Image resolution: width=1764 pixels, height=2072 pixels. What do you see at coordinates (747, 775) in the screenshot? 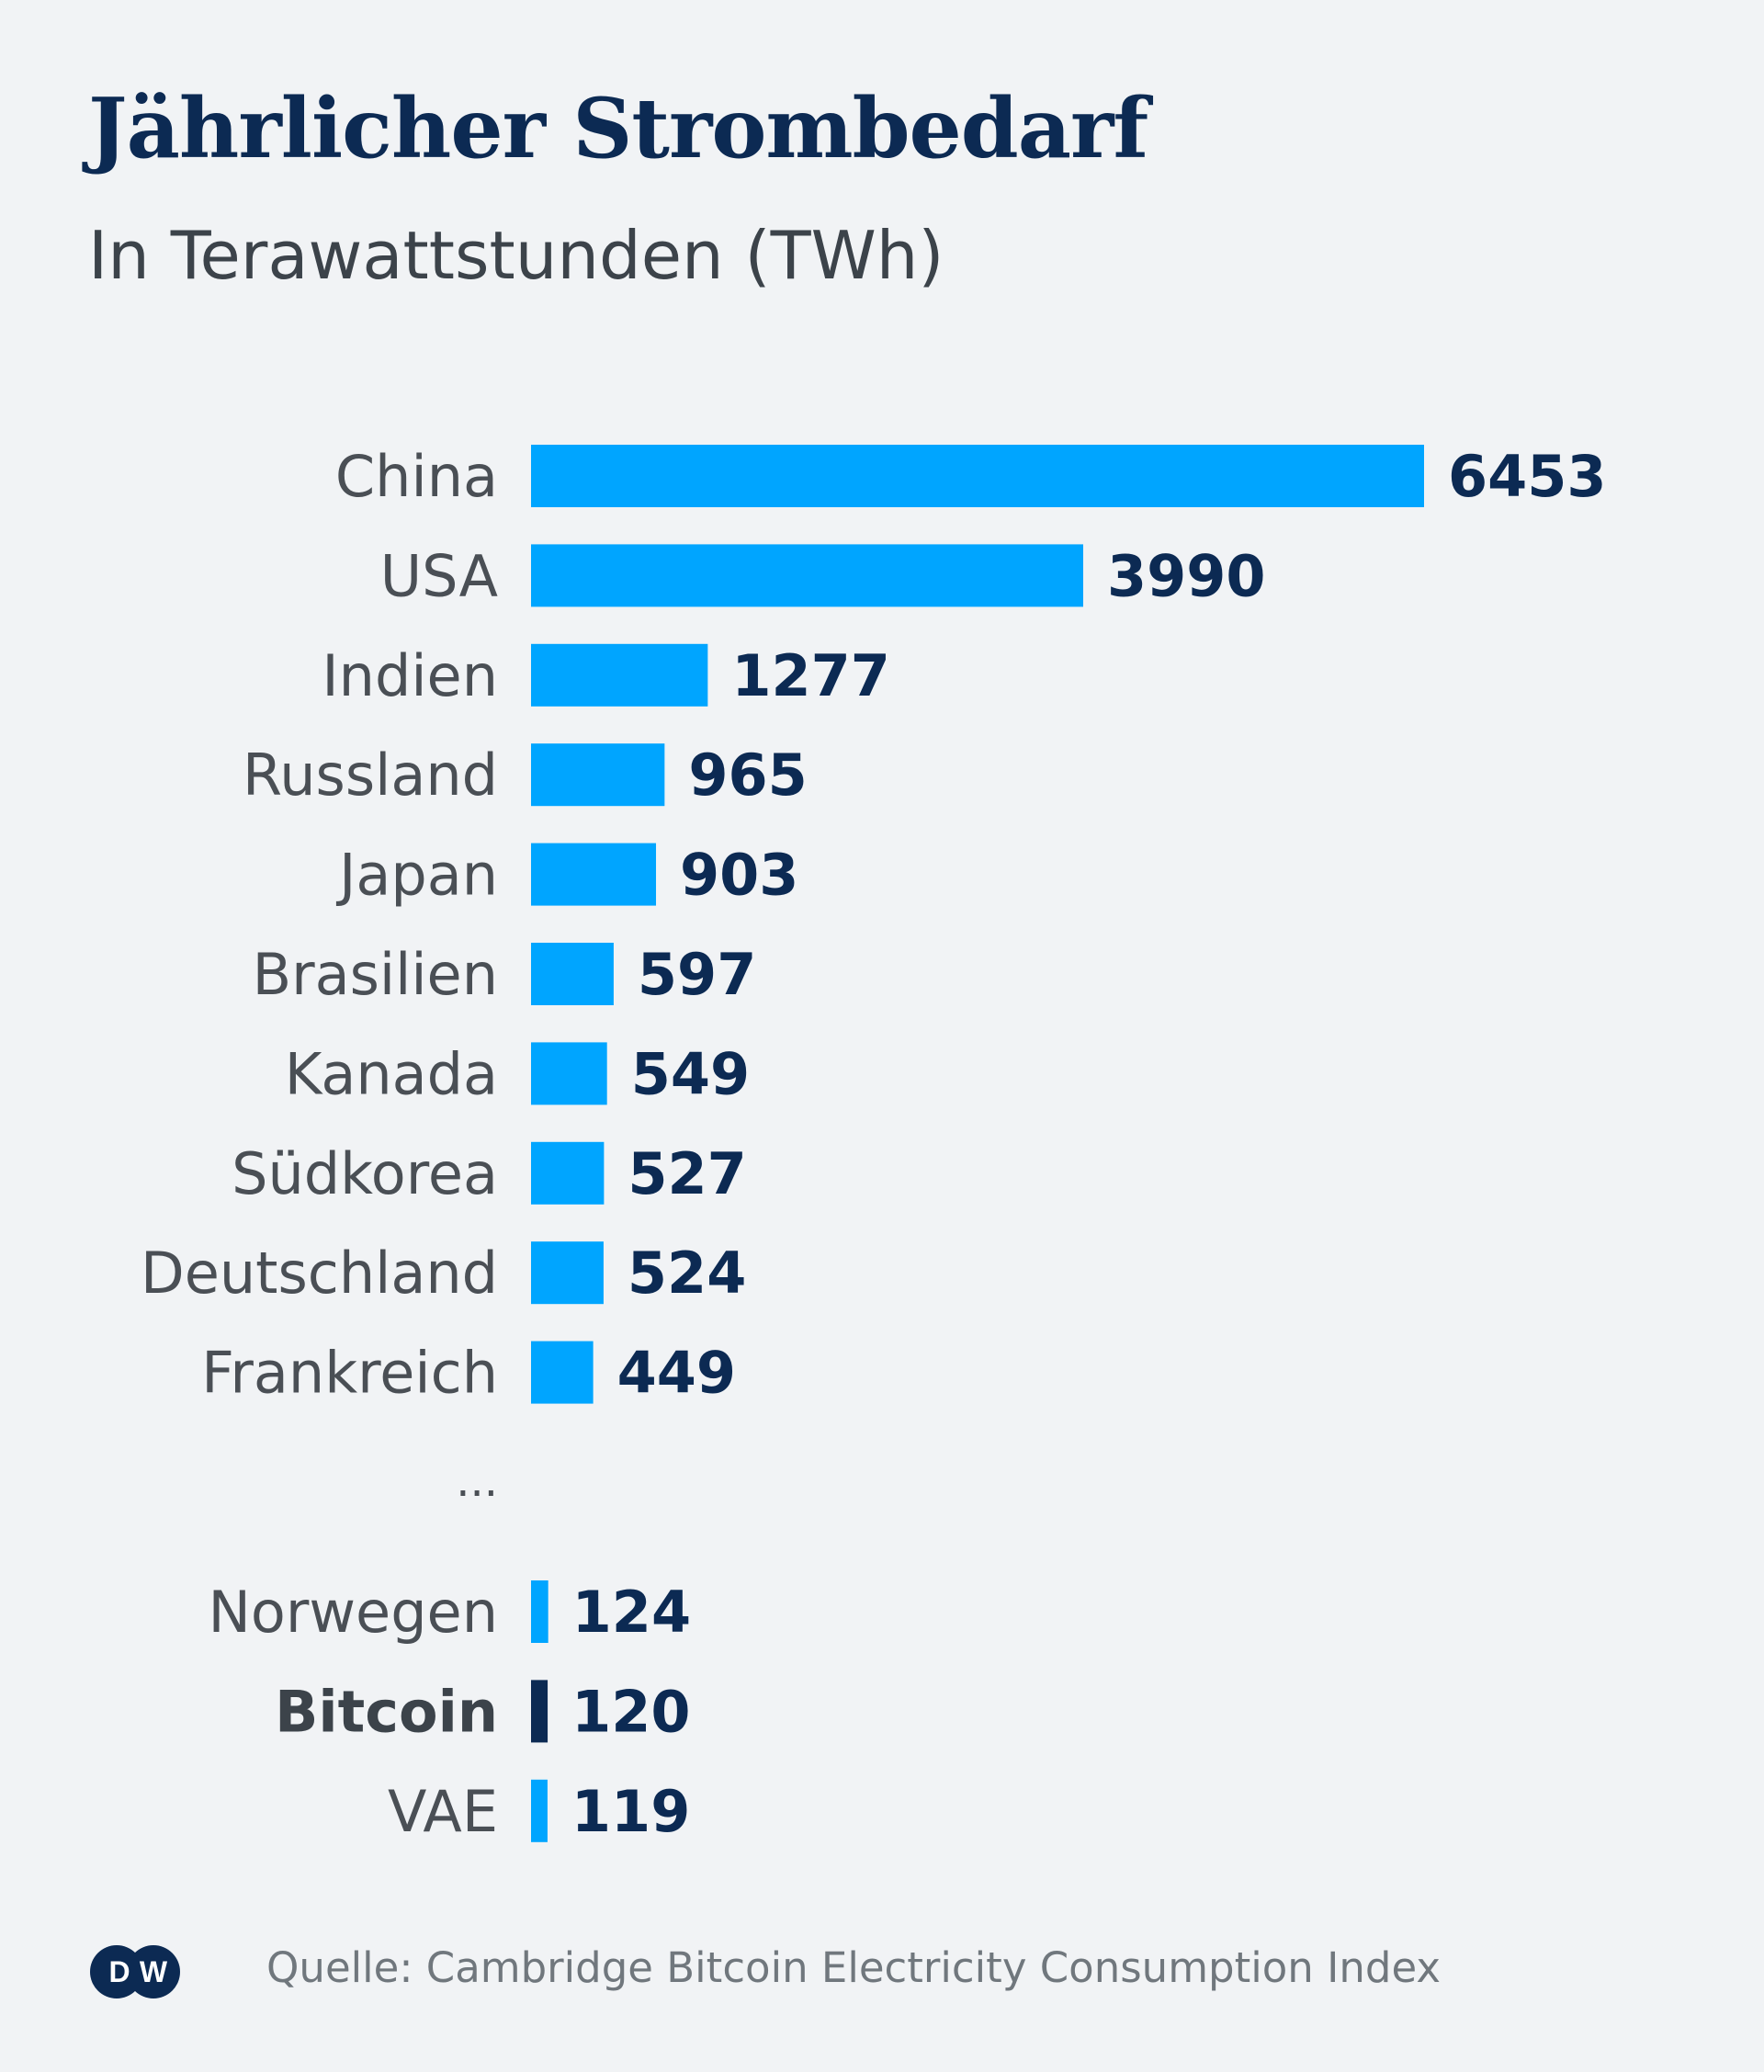
I see `value-label-russland: 965` at bounding box center [747, 775].